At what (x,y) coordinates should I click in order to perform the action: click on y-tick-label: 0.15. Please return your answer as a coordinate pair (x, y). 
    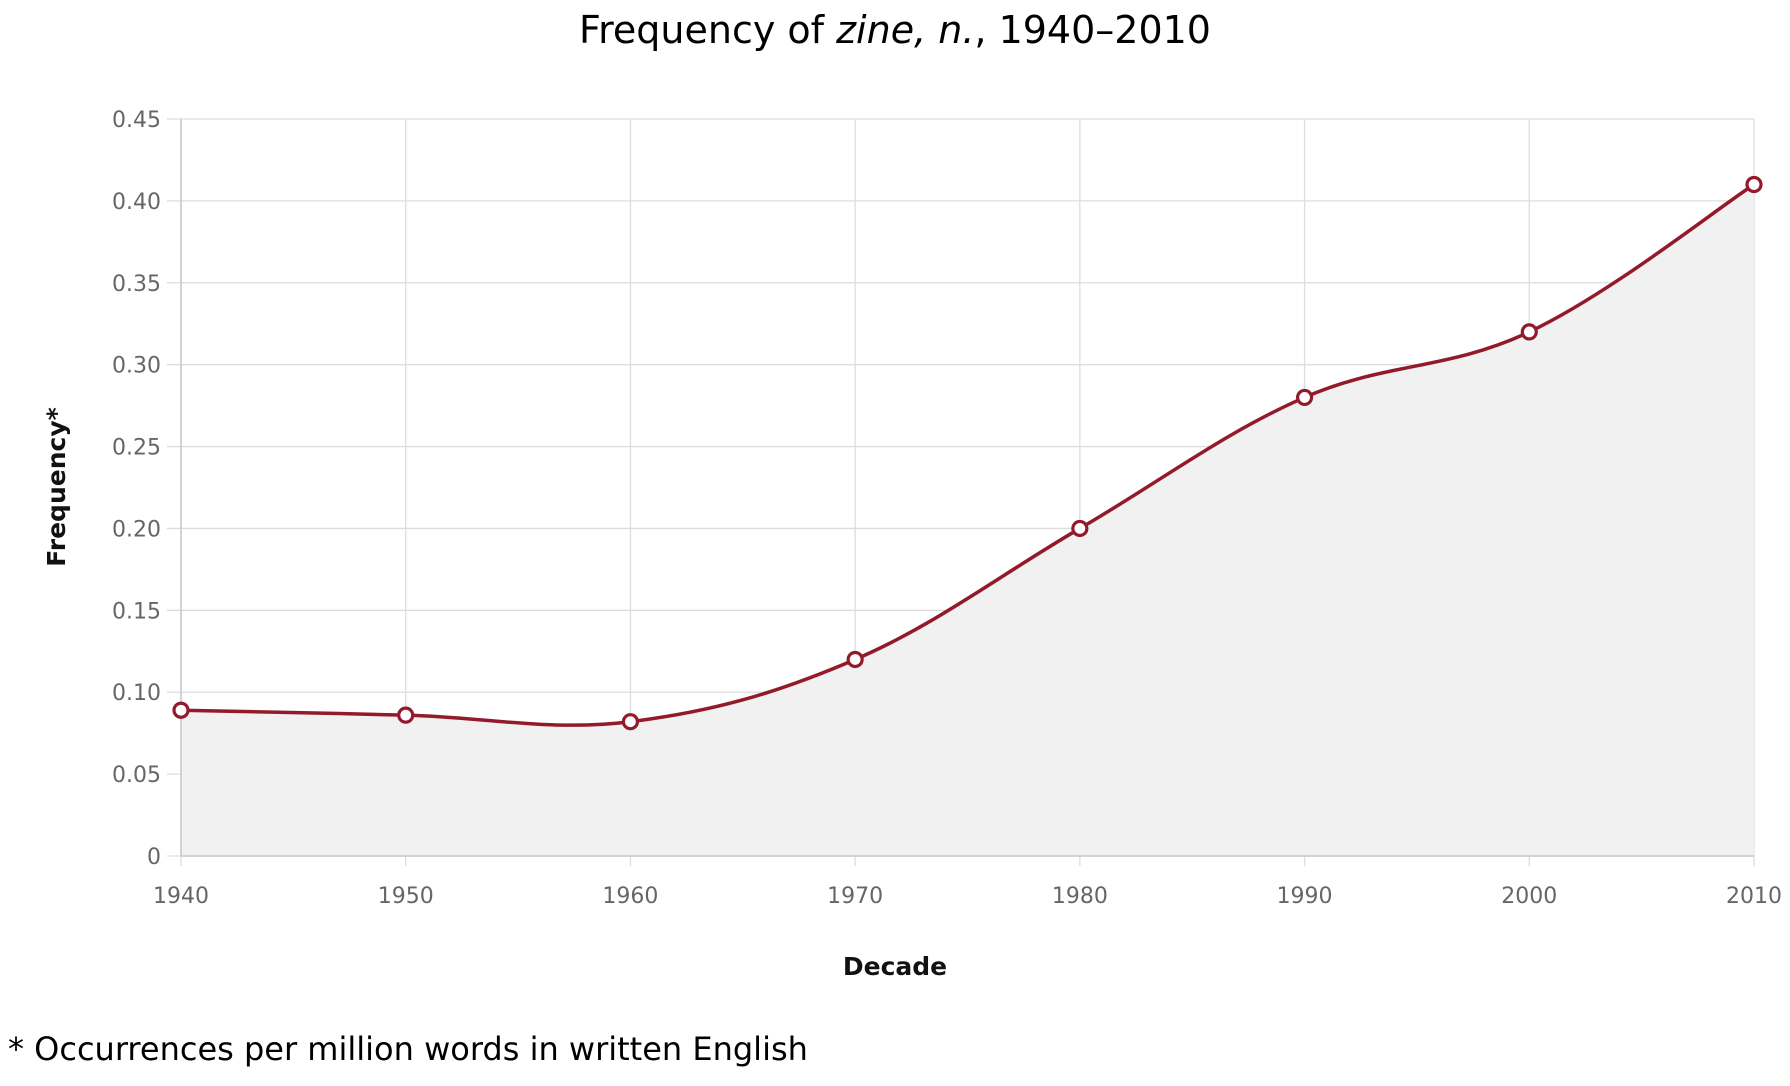
    Looking at the image, I should click on (136, 611).